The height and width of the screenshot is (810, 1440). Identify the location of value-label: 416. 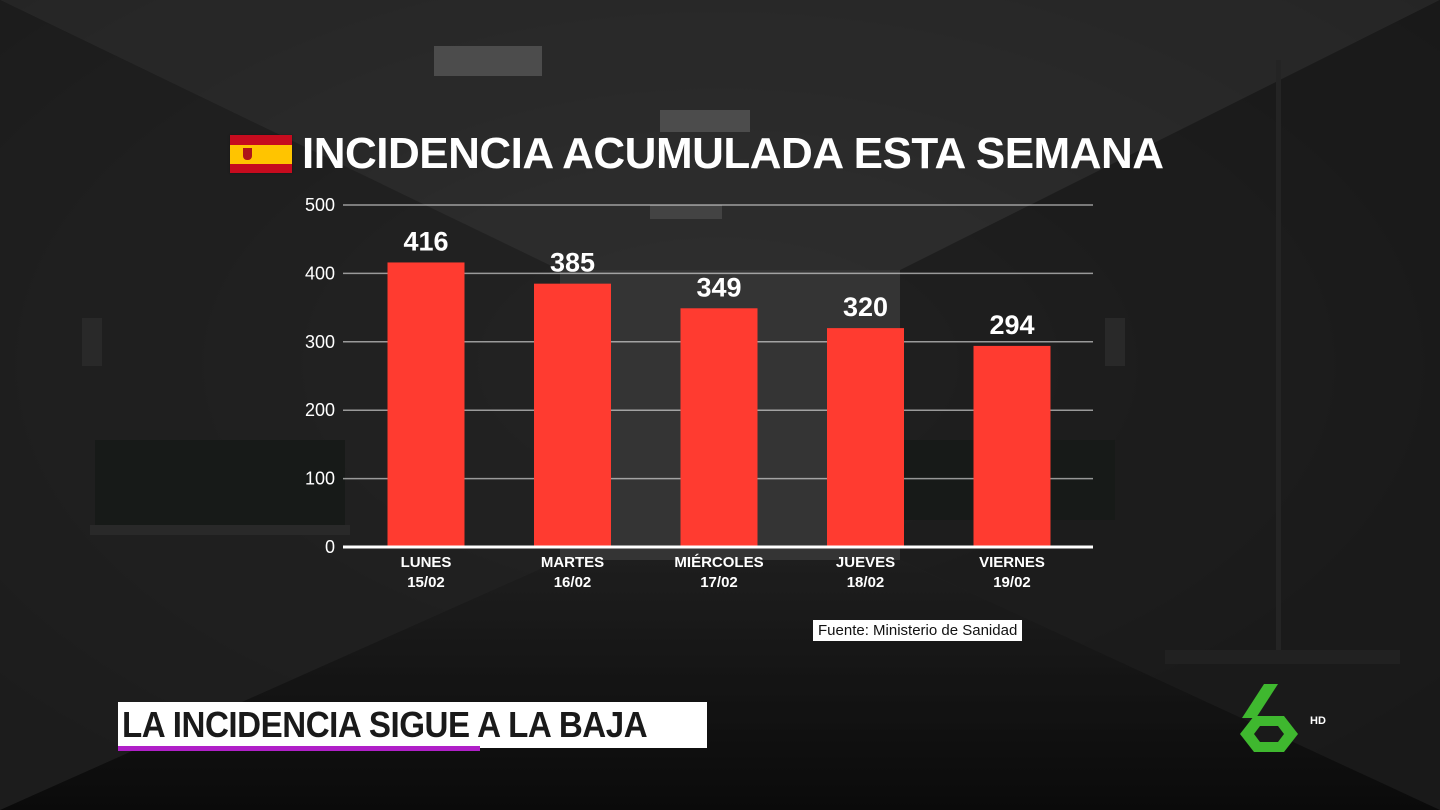
(425, 241).